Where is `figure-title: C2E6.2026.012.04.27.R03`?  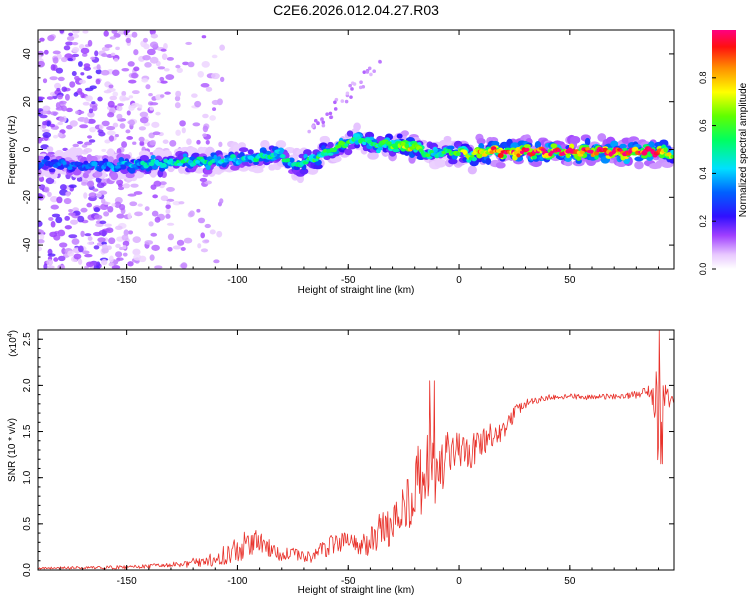 figure-title: C2E6.2026.012.04.27.R03 is located at coordinates (356, 10).